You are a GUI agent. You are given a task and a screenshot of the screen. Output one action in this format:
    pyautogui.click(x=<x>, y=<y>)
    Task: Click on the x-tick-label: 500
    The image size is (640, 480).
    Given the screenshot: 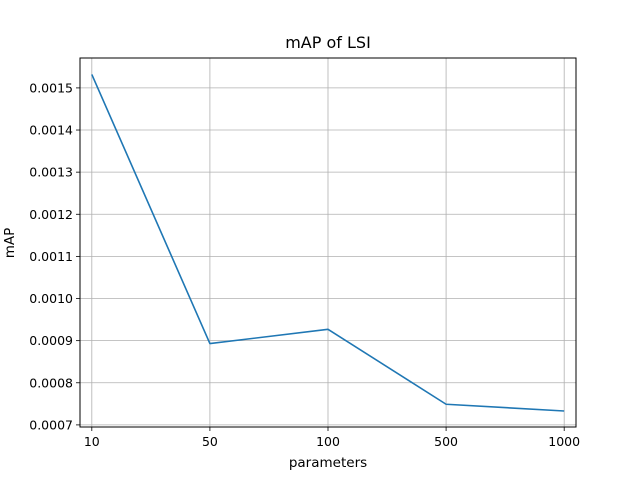 What is the action you would take?
    pyautogui.click(x=446, y=441)
    